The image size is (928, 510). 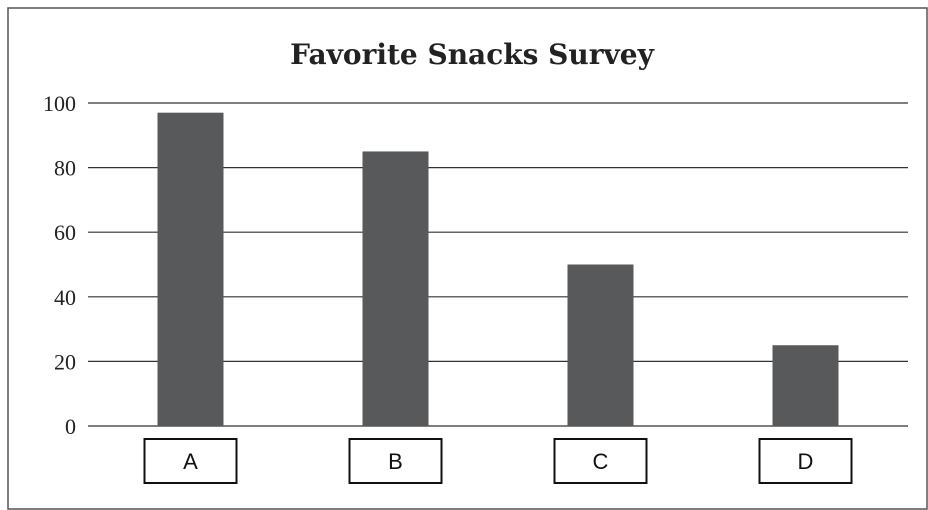 I want to click on y-tick-label-60: 60, so click(x=65, y=232).